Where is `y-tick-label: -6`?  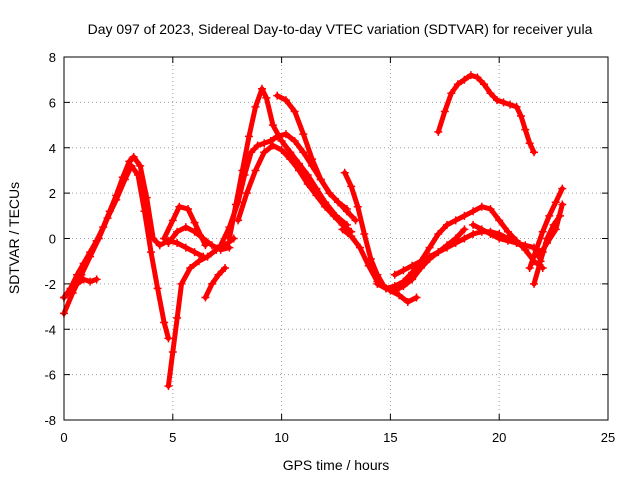
y-tick-label: -6 is located at coordinates (50, 375).